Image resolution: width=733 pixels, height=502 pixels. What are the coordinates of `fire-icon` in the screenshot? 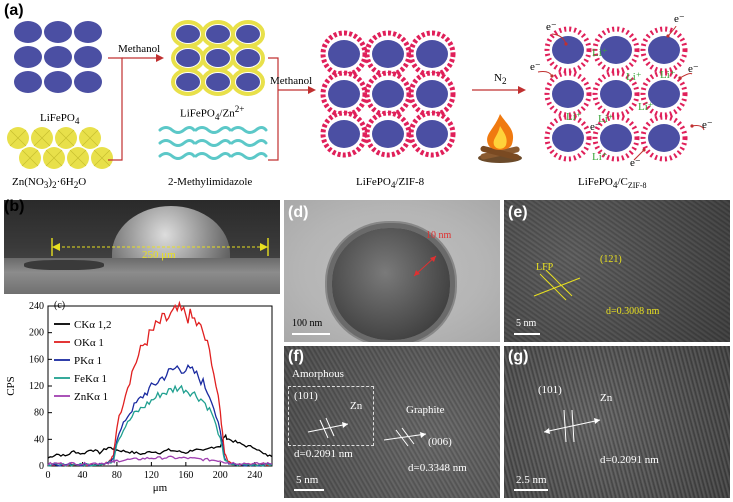 It's located at (500, 138).